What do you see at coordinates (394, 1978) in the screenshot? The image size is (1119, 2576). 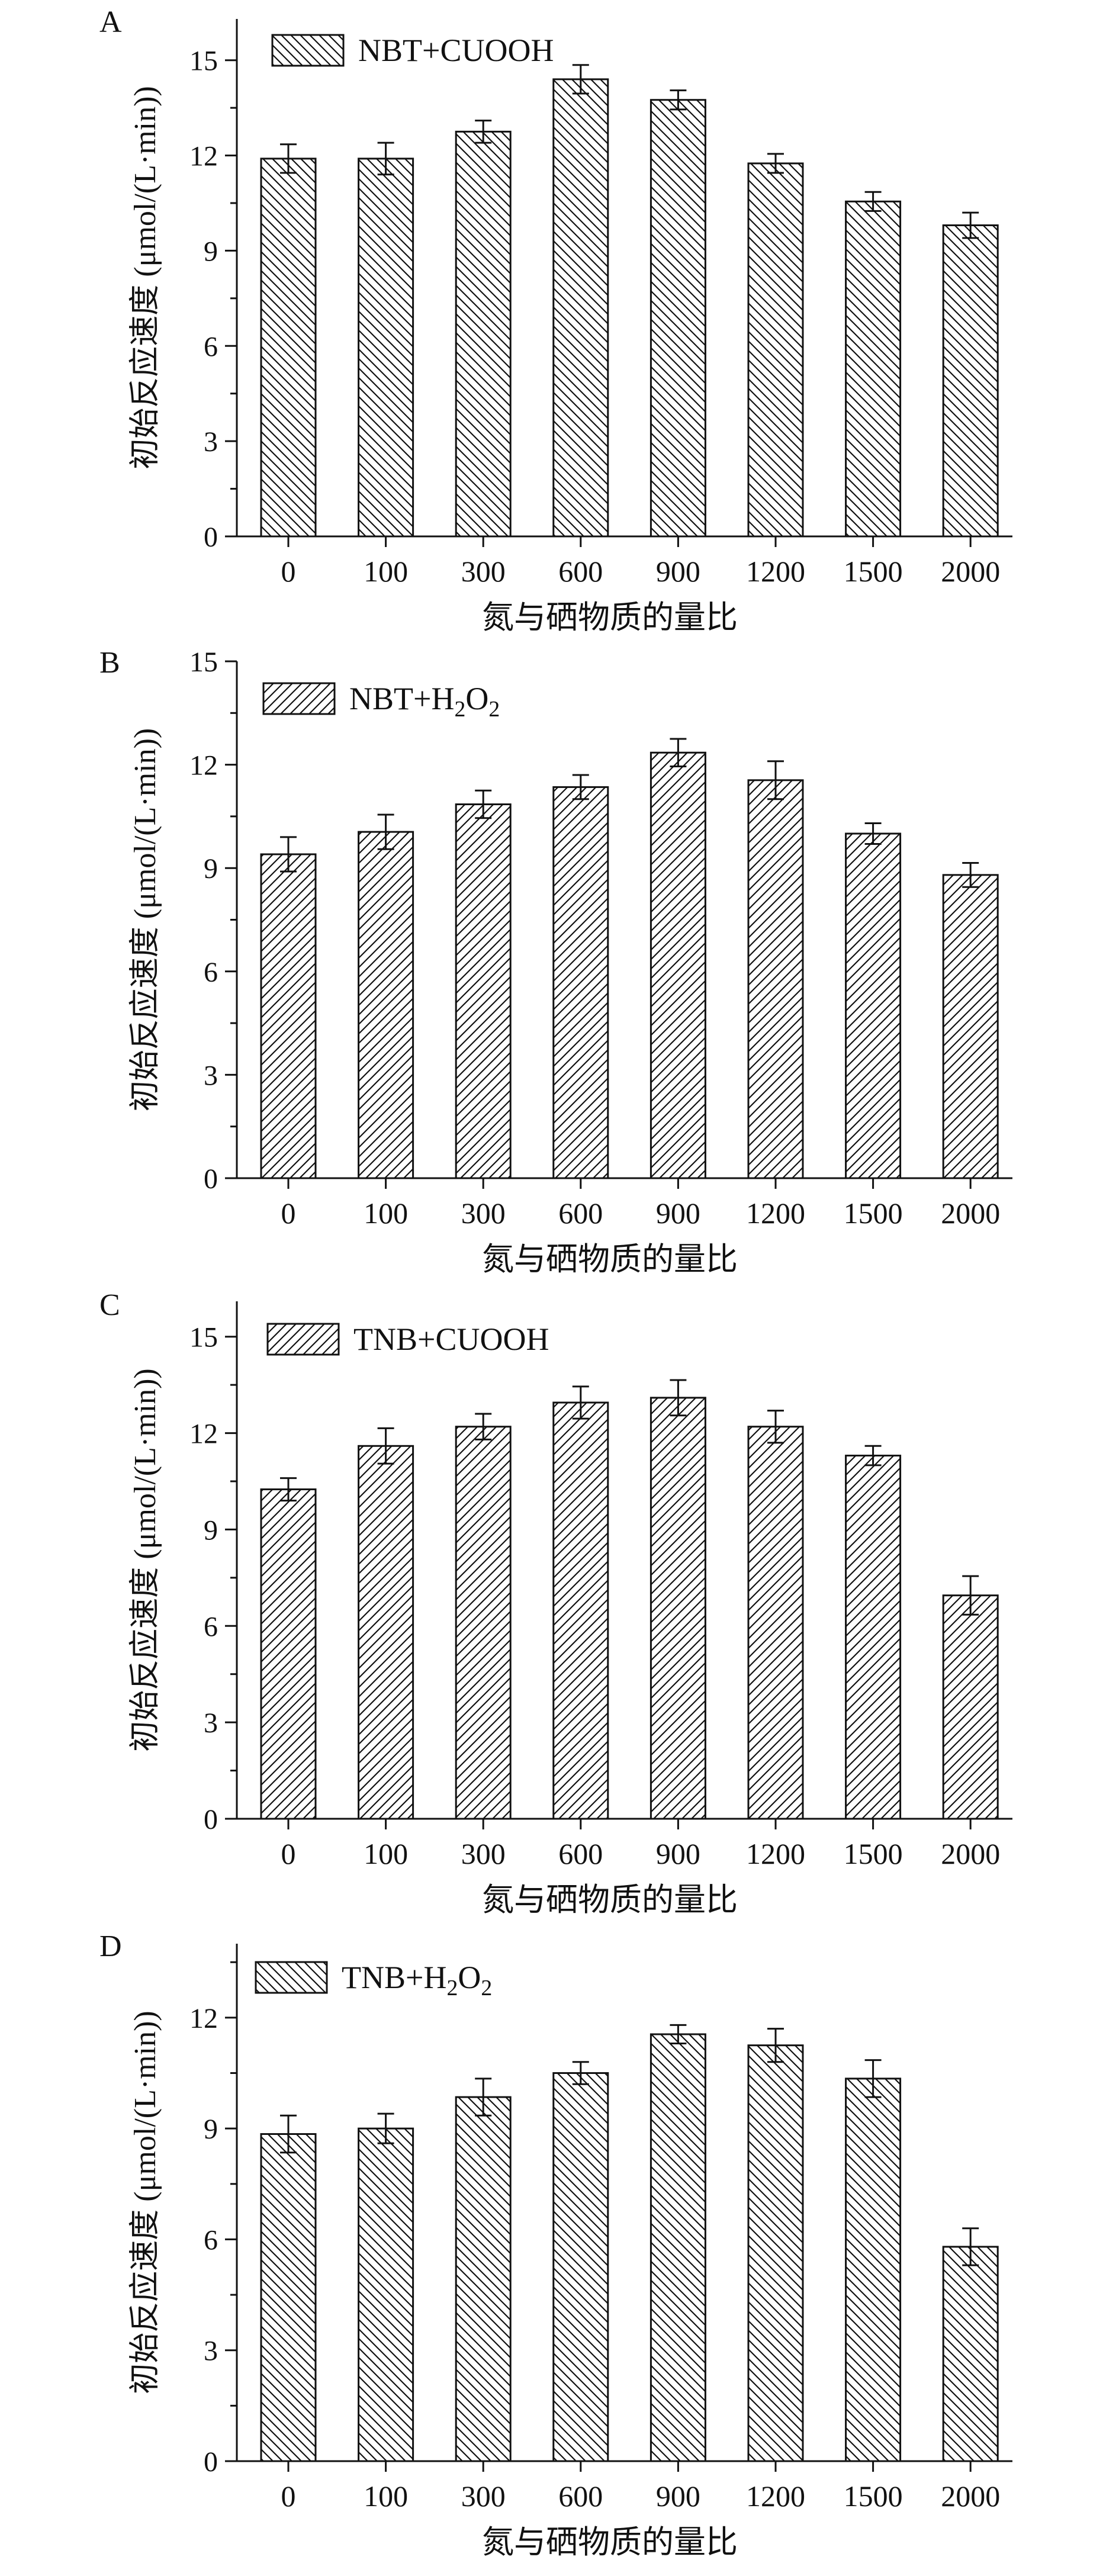 I see `legend-label-main: TNB+H` at bounding box center [394, 1978].